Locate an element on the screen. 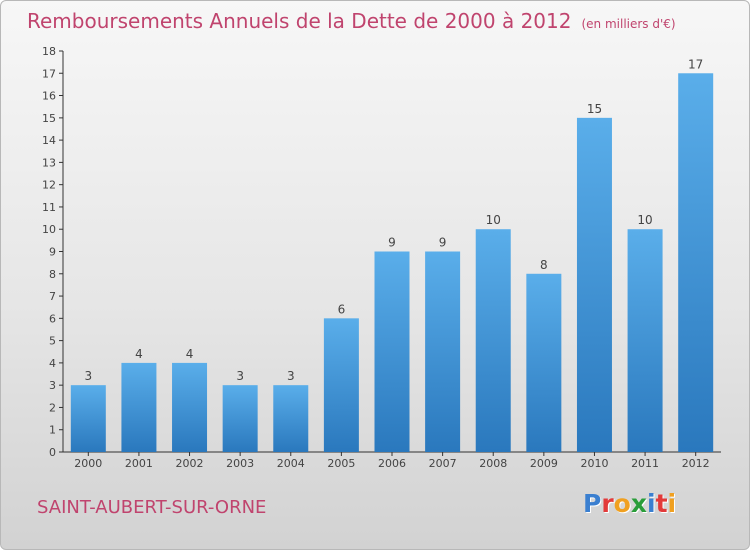 The width and height of the screenshot is (750, 550). y-tick-label: 10 is located at coordinates (49, 229).